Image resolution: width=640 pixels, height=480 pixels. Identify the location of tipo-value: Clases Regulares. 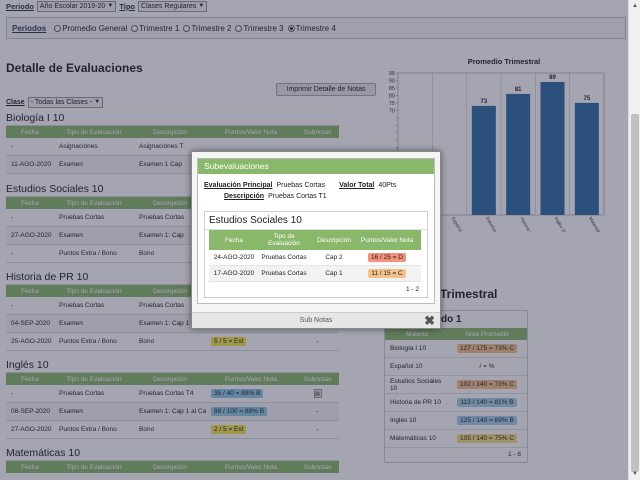
(169, 6).